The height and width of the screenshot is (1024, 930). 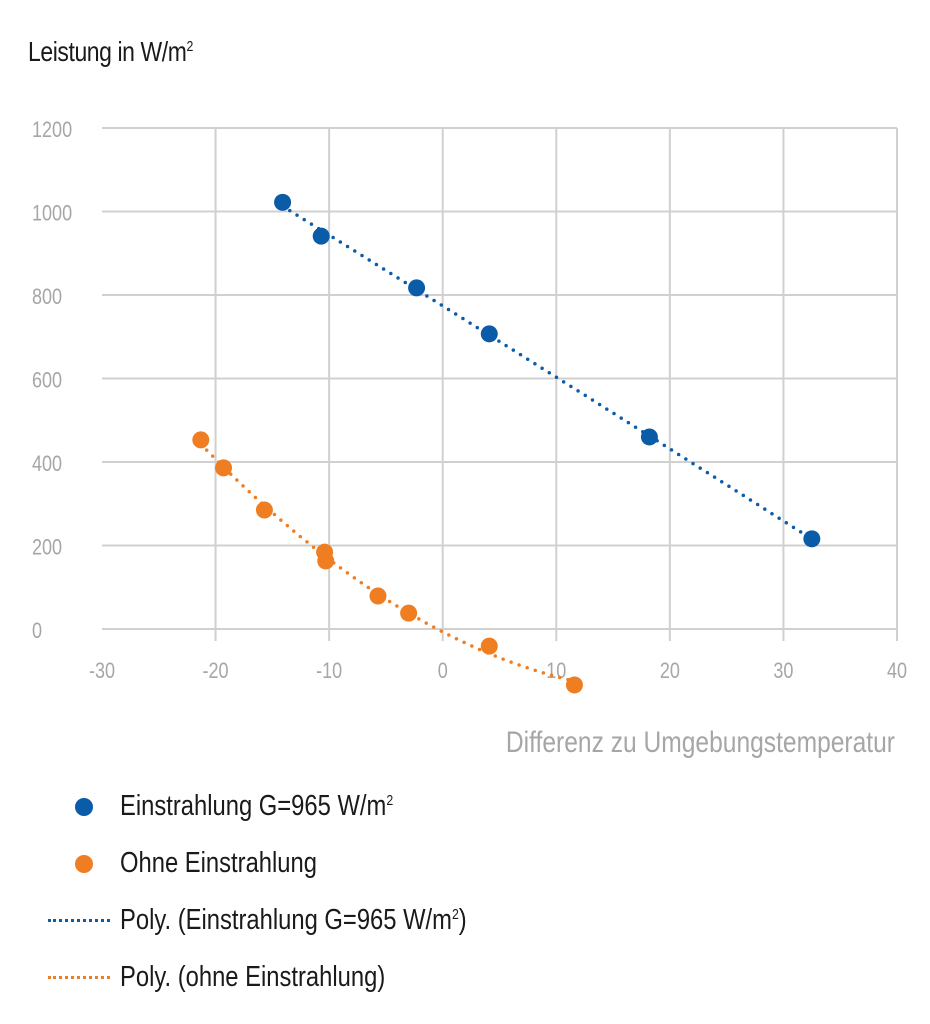 What do you see at coordinates (700, 742) in the screenshot?
I see `x-axis-label: Differenz zu Umgebungstemperatur` at bounding box center [700, 742].